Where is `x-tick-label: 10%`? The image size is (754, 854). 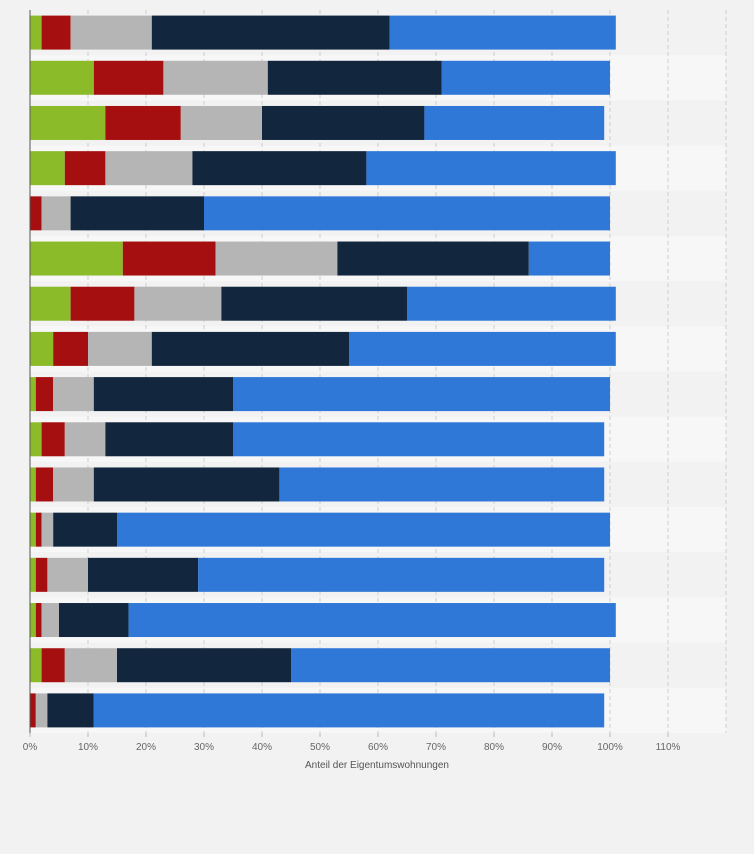
x-tick-label: 10% is located at coordinates (88, 747).